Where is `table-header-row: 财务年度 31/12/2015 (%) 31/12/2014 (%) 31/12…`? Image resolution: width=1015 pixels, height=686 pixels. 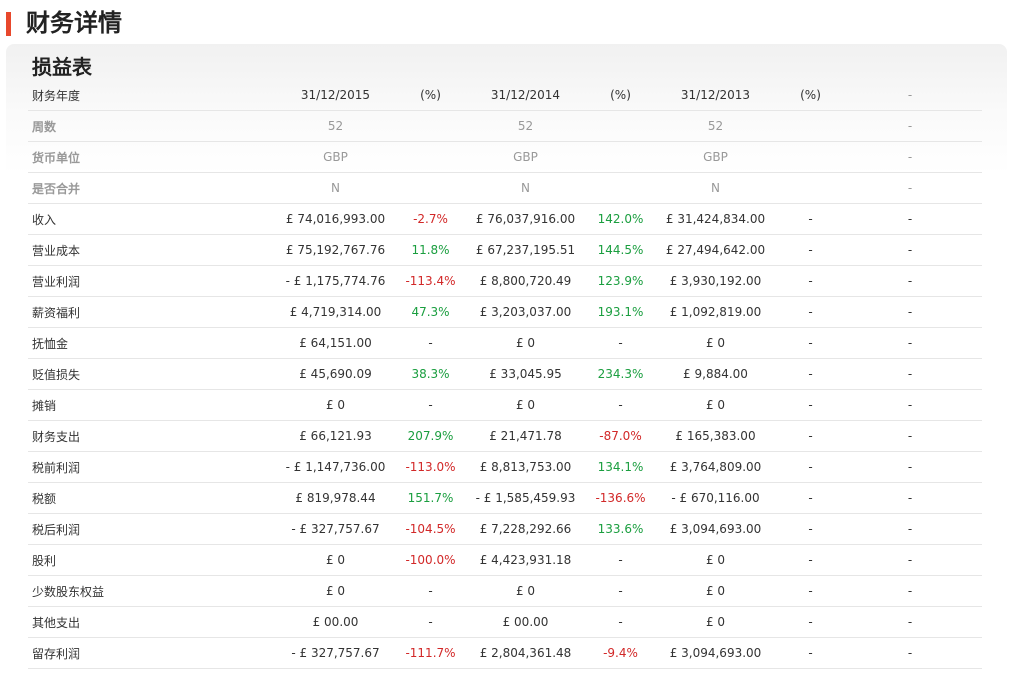
table-header-row: 财务年度 31/12/2015 (%) 31/12/2014 (%) 31/12… is located at coordinates (505, 95).